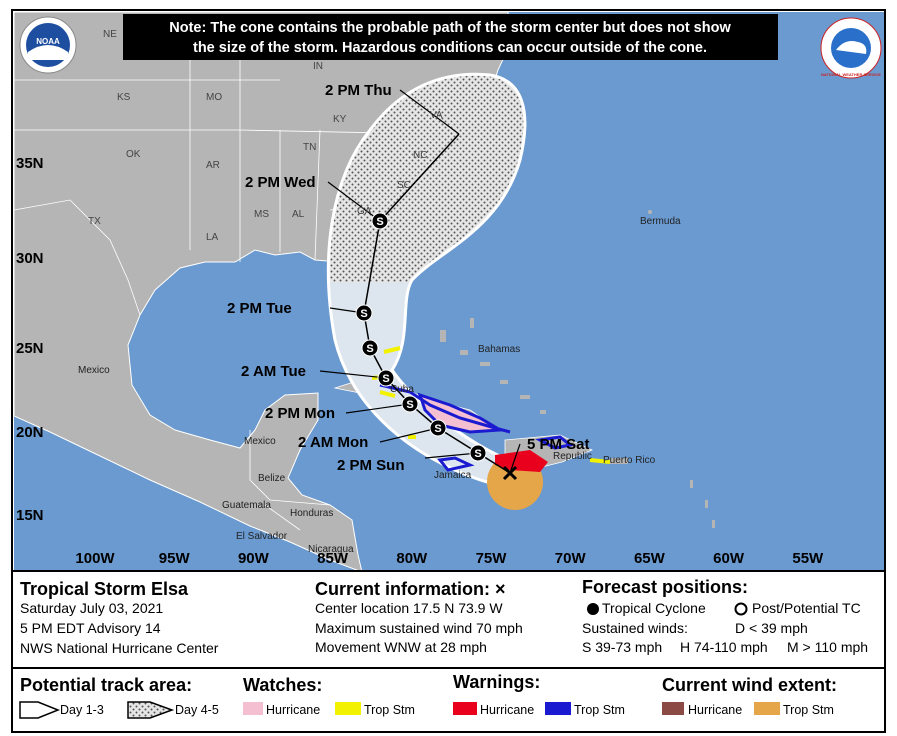 The width and height of the screenshot is (897, 736). Describe the element at coordinates (318, 66) in the screenshot. I see `state-label: IN` at that location.